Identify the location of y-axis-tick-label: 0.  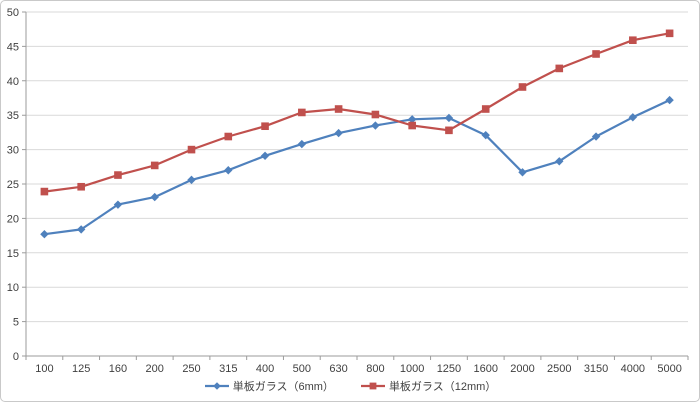
(16, 357).